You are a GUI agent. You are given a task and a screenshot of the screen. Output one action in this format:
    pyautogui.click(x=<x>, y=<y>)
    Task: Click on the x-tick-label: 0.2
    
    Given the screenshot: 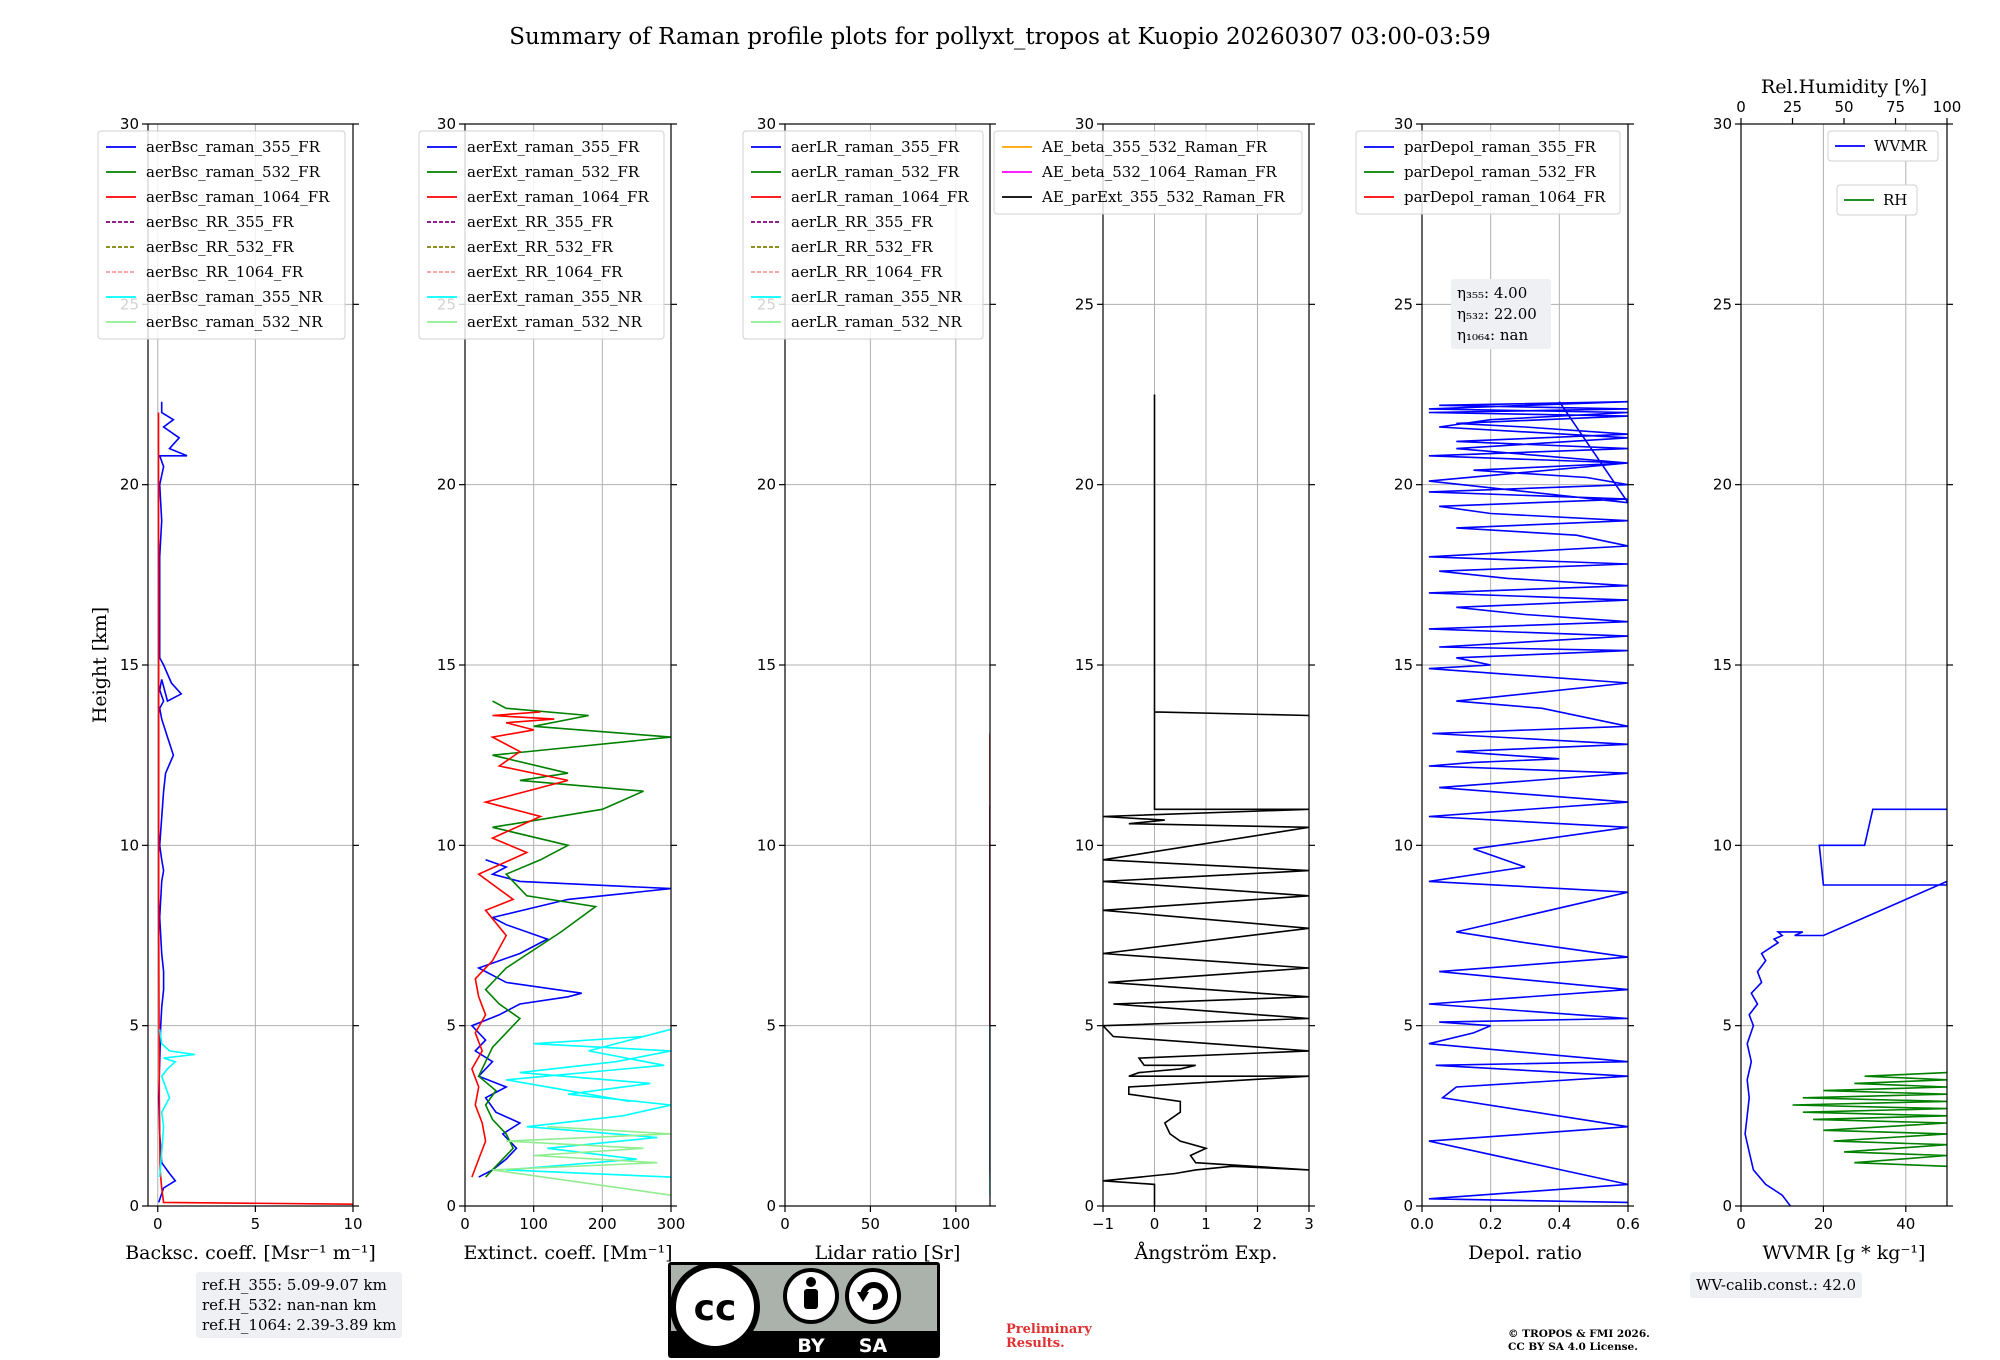 What is the action you would take?
    pyautogui.click(x=1491, y=1224)
    